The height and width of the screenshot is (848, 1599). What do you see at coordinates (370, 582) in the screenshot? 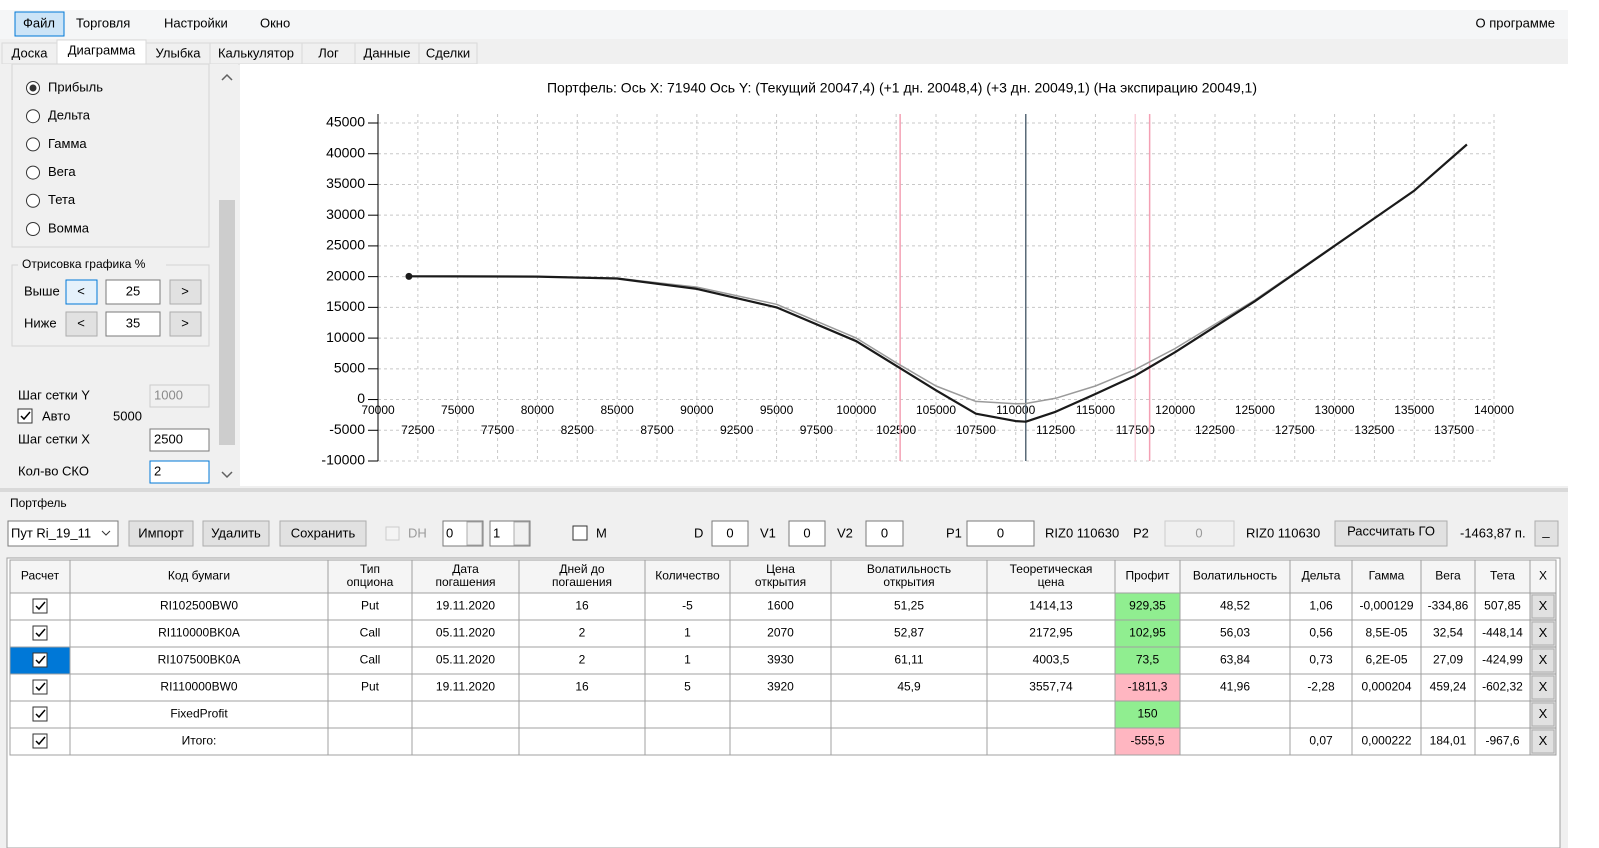
I see `header-label: опциона` at bounding box center [370, 582].